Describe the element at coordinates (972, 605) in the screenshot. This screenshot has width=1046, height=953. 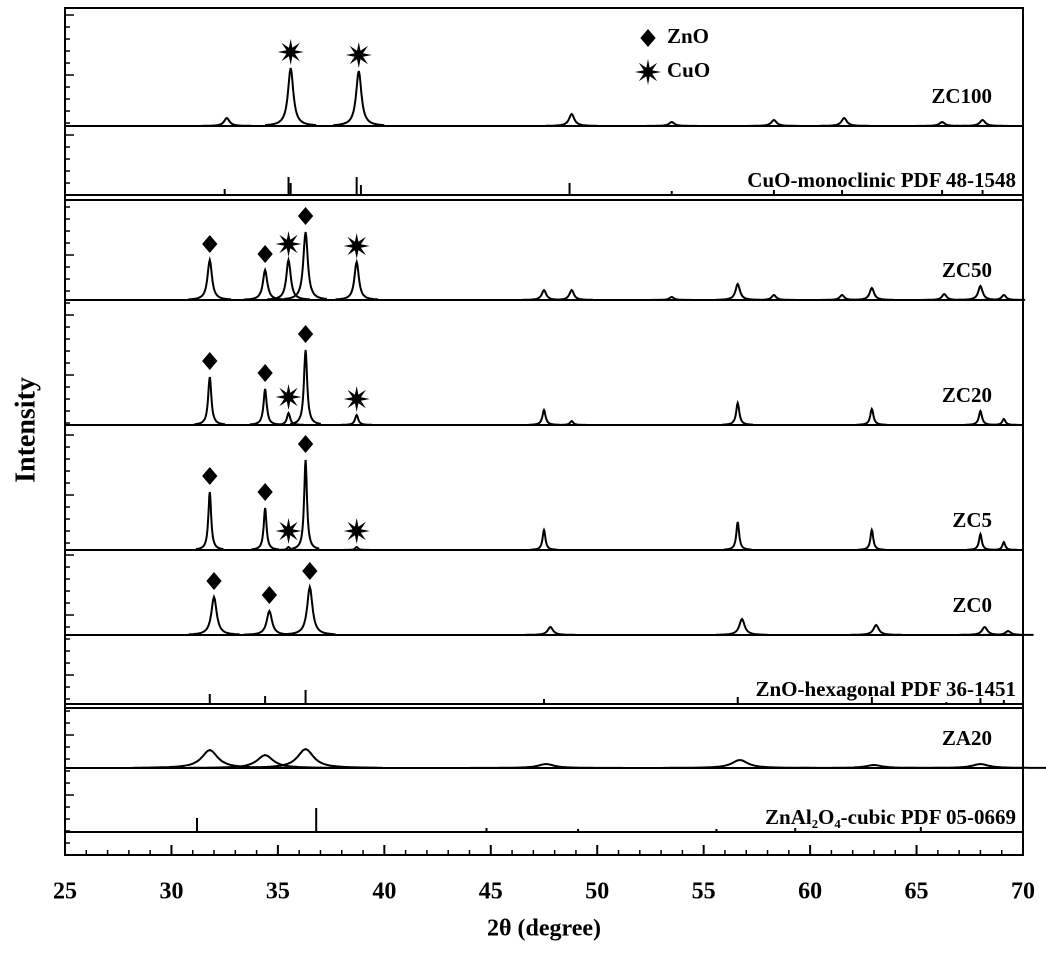
I see `trace-label: ZC0` at that location.